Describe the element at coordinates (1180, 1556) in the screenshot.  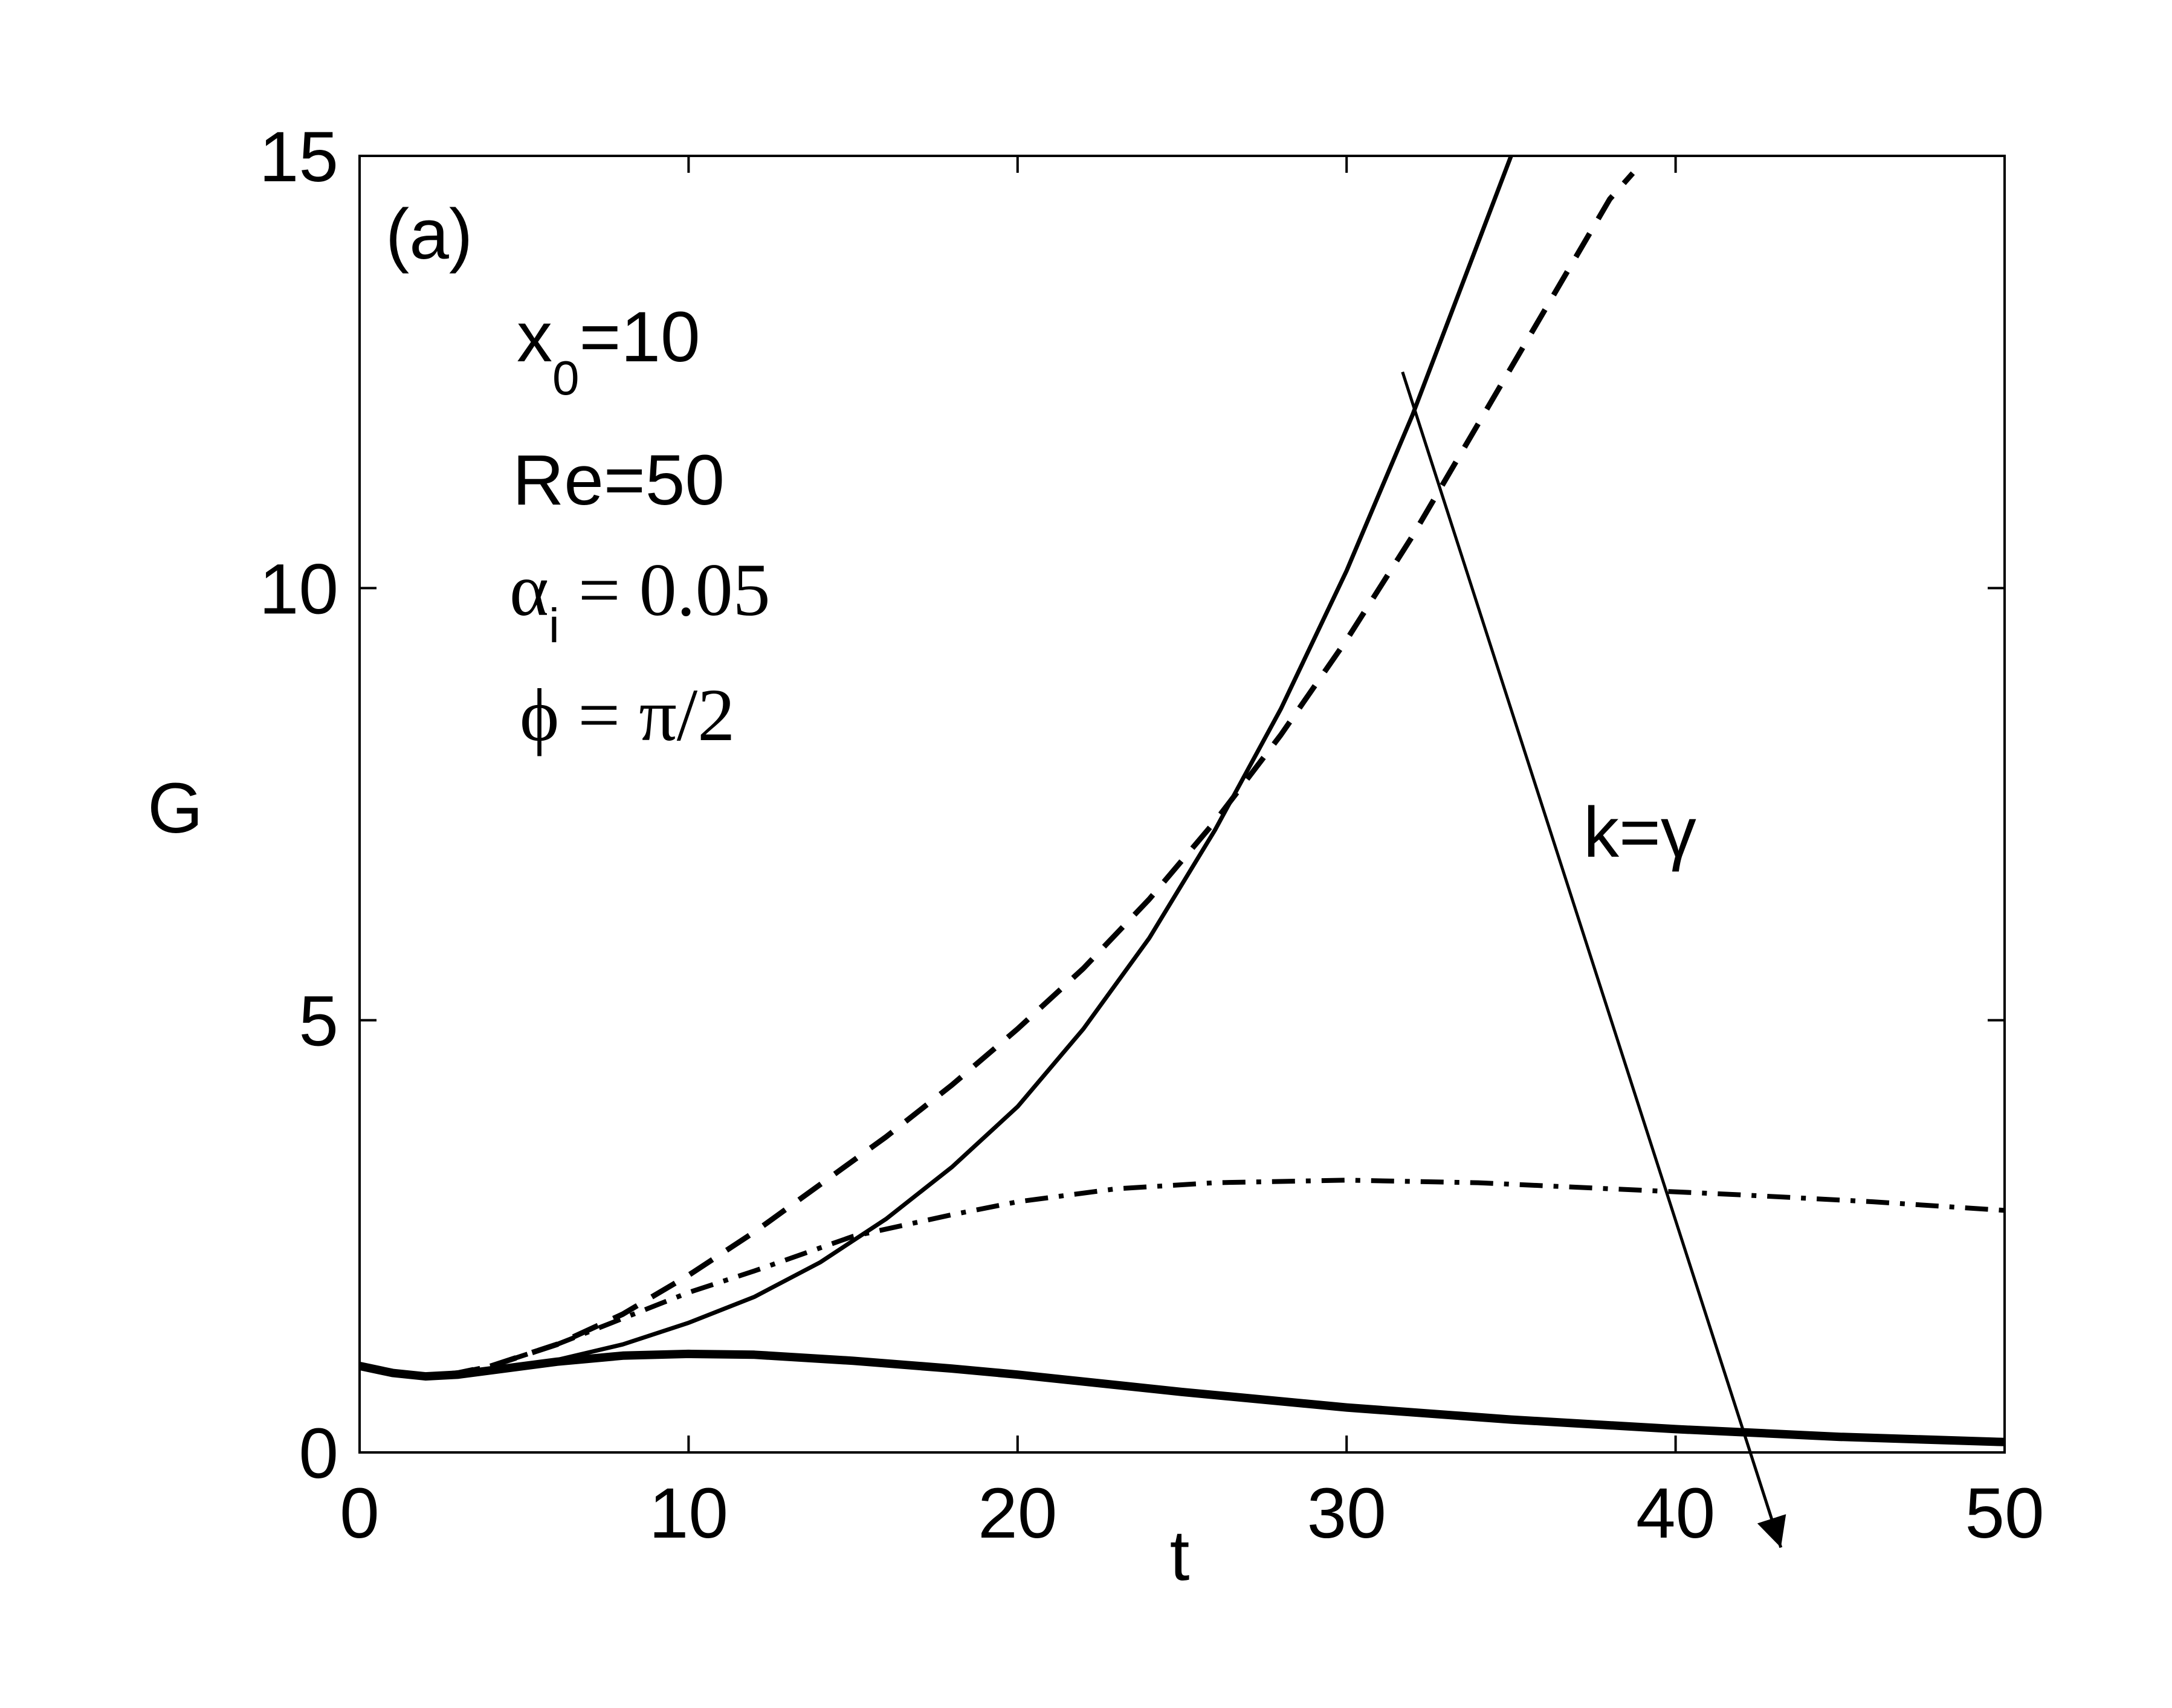
I see `x-axis-label: t` at that location.